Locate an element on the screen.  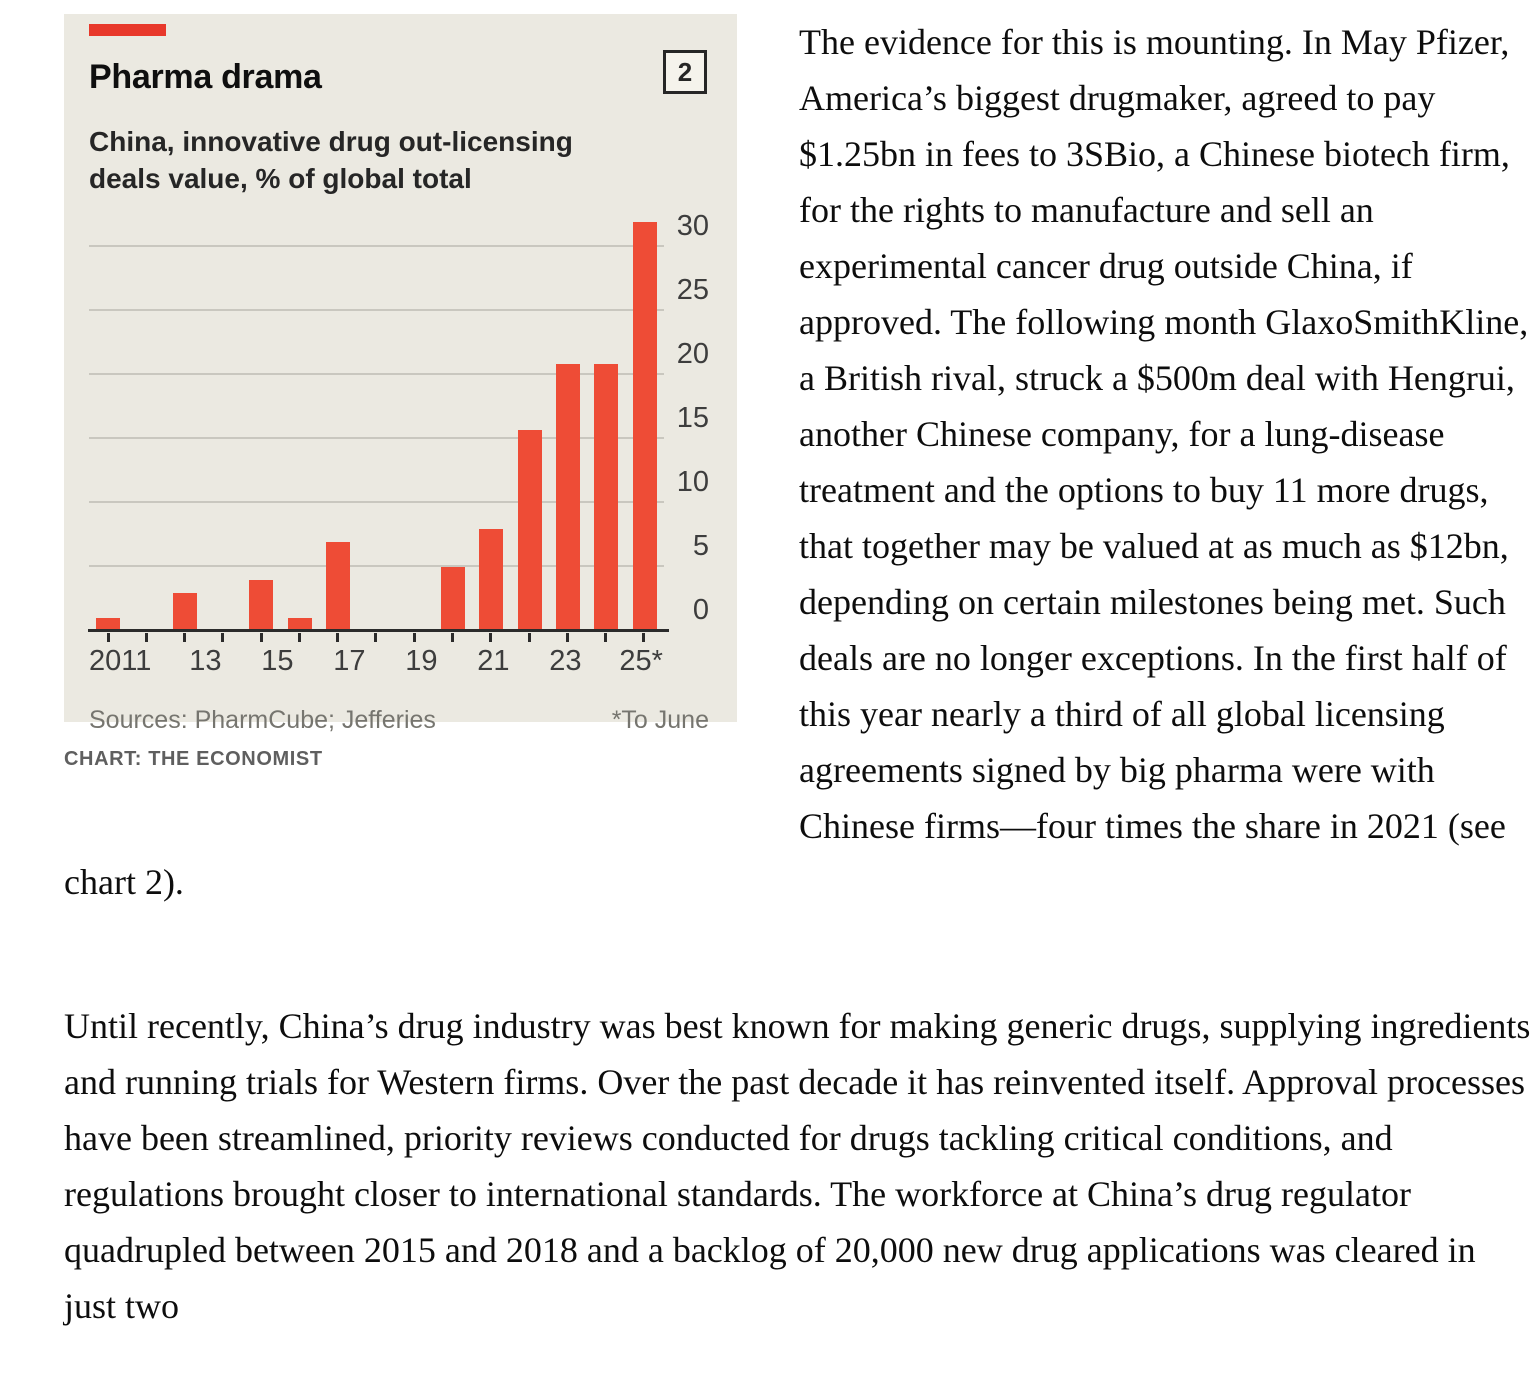
tick-slot-2018 is located at coordinates (376, 637).